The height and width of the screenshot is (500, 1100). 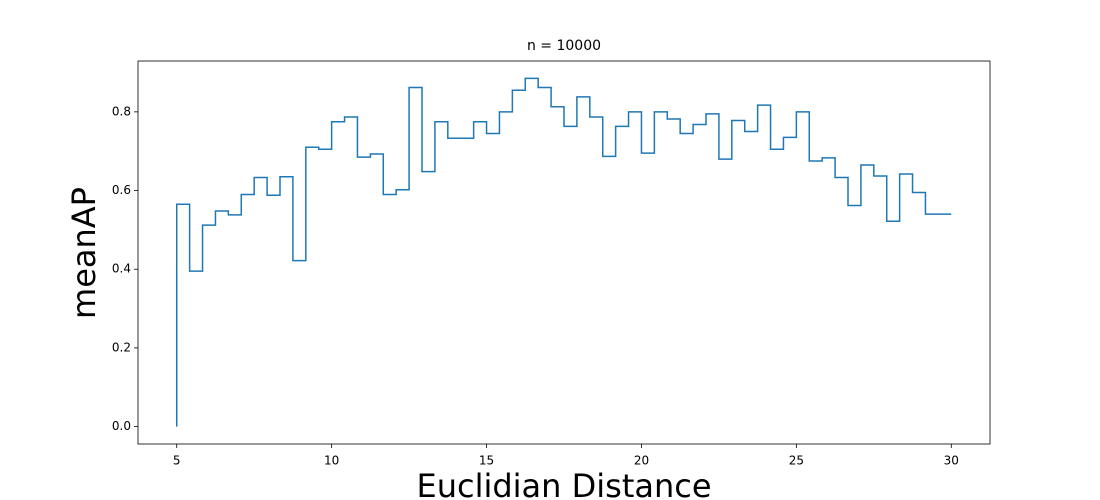 I want to click on x-axis-label: Euclidian Distance, so click(x=563, y=483).